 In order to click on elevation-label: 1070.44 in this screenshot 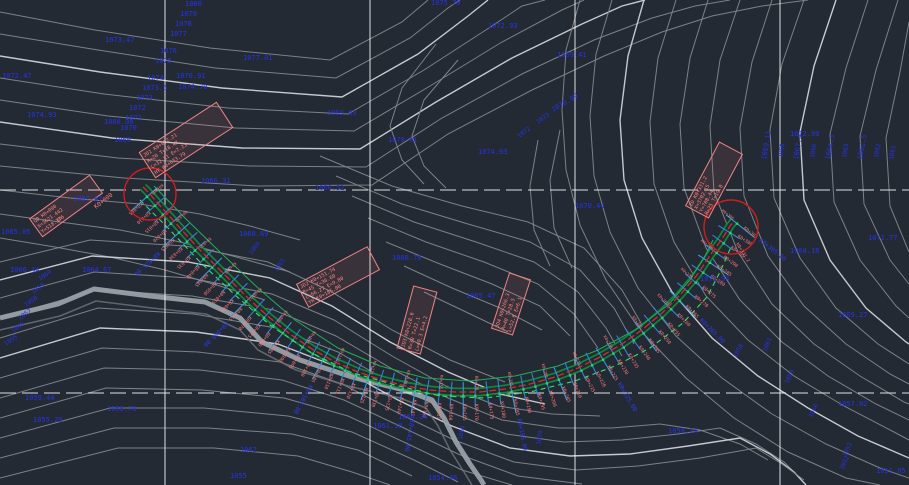, I will do `click(590, 206)`.